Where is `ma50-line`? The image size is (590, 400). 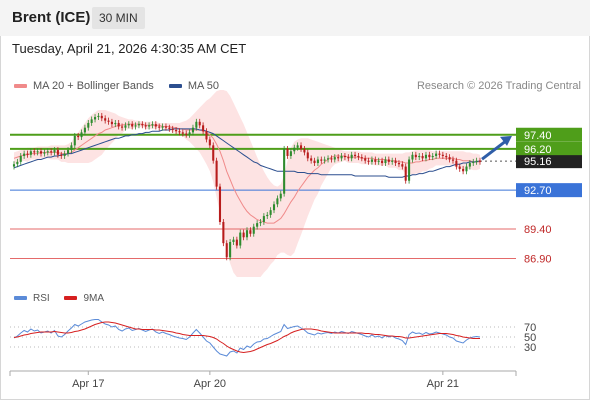 ma50-line is located at coordinates (247, 153).